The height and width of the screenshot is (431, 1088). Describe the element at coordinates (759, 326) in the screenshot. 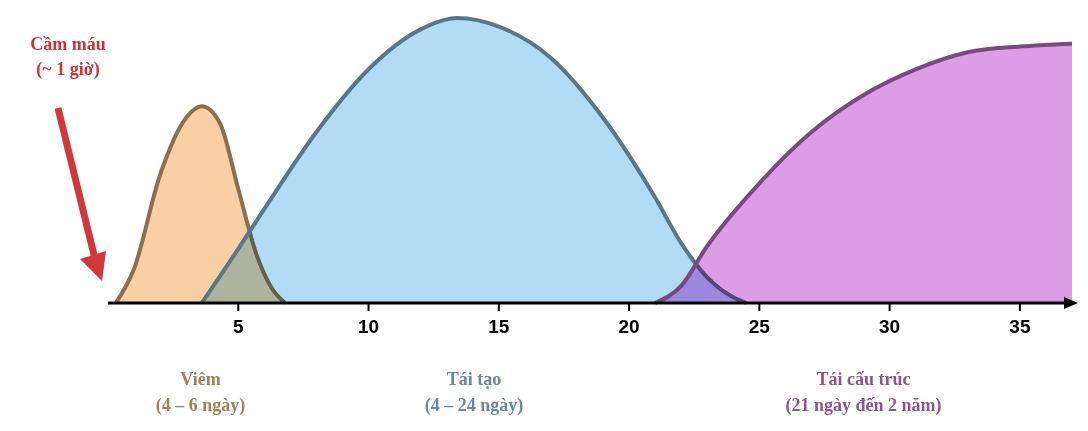

I see `x-tick-label: 25` at that location.